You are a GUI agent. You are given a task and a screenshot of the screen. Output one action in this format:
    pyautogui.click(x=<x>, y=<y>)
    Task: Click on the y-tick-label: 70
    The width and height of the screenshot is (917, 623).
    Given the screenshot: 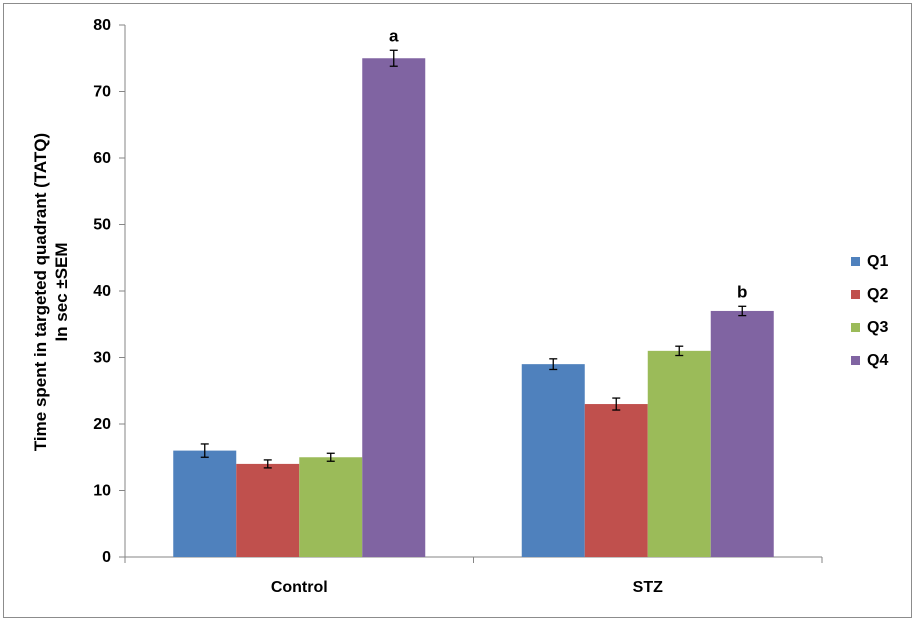 What is the action you would take?
    pyautogui.click(x=102, y=92)
    